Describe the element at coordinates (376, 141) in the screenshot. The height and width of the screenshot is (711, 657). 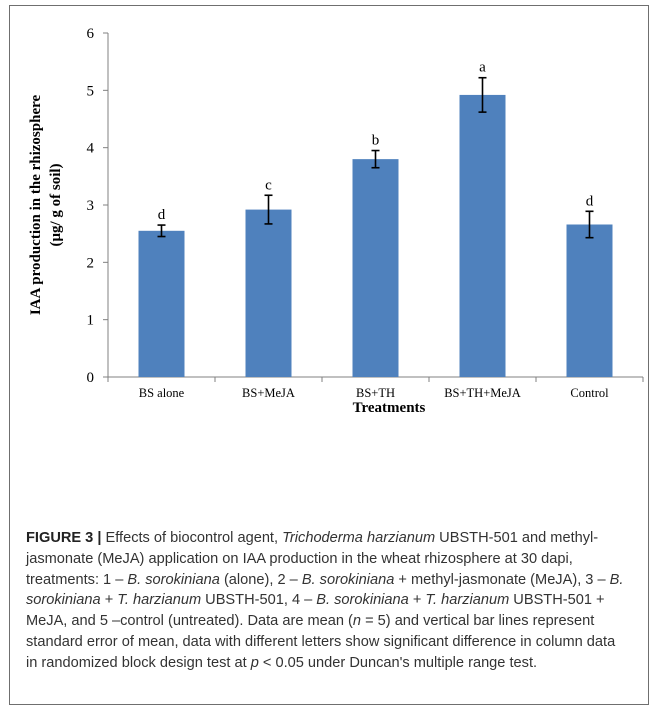
I see `significance-letter: b` at that location.